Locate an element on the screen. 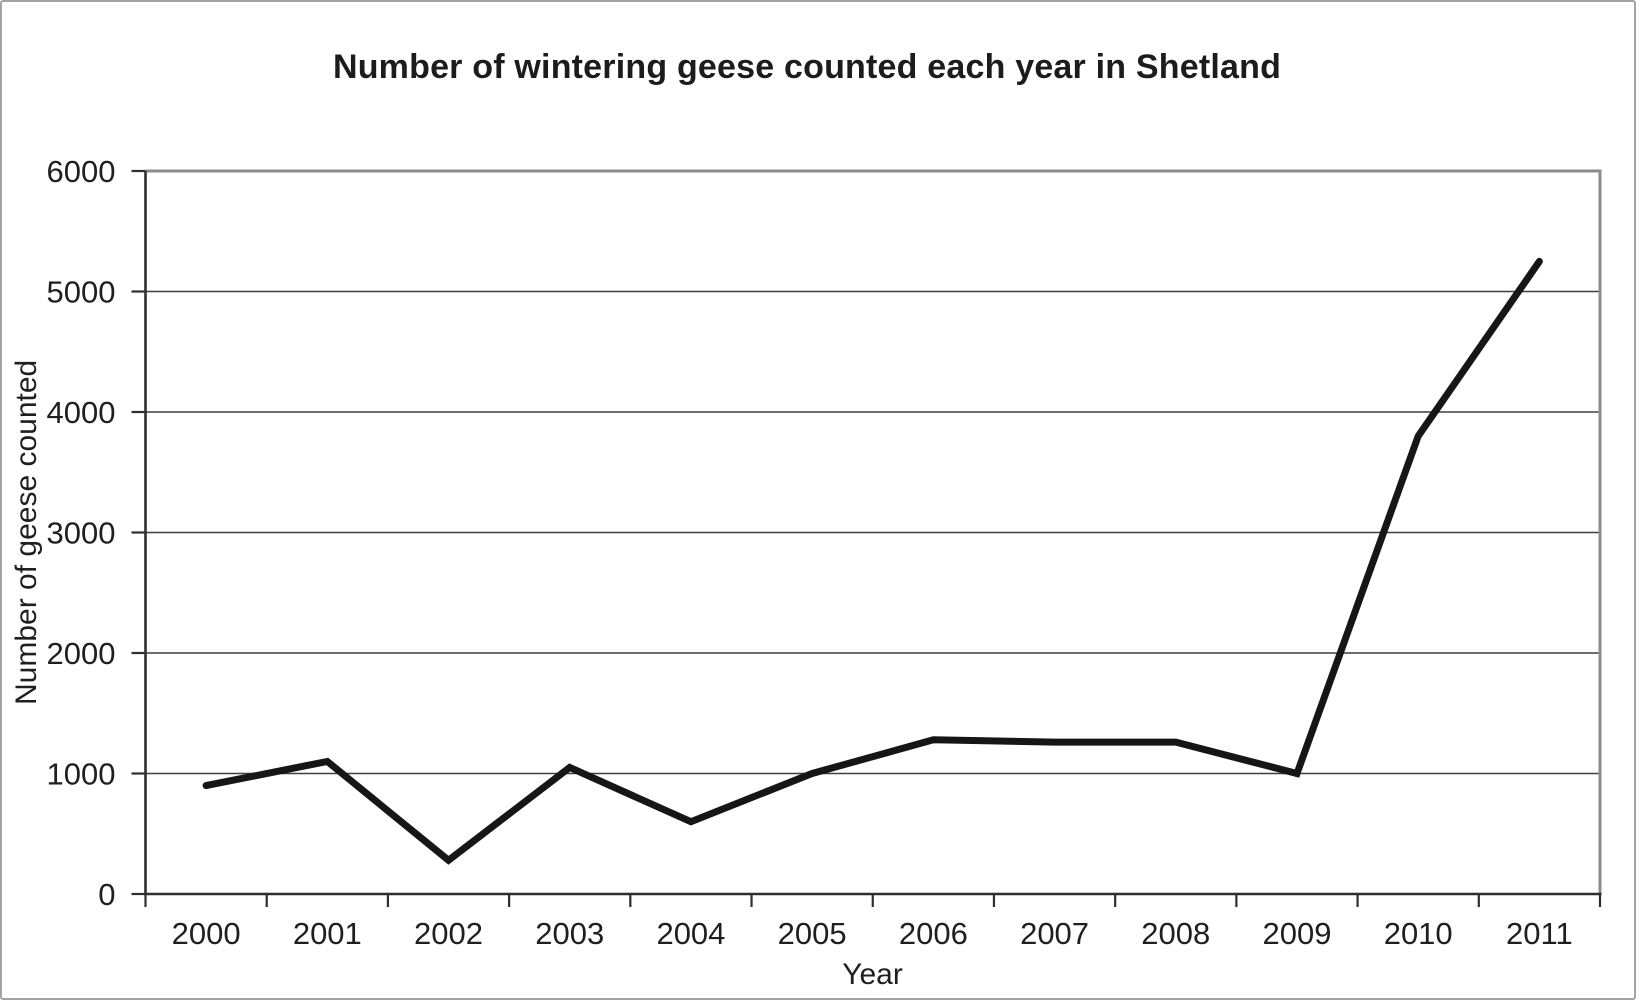 Image resolution: width=1636 pixels, height=1000 pixels. x-tick-label-2010: 2010 is located at coordinates (1418, 933).